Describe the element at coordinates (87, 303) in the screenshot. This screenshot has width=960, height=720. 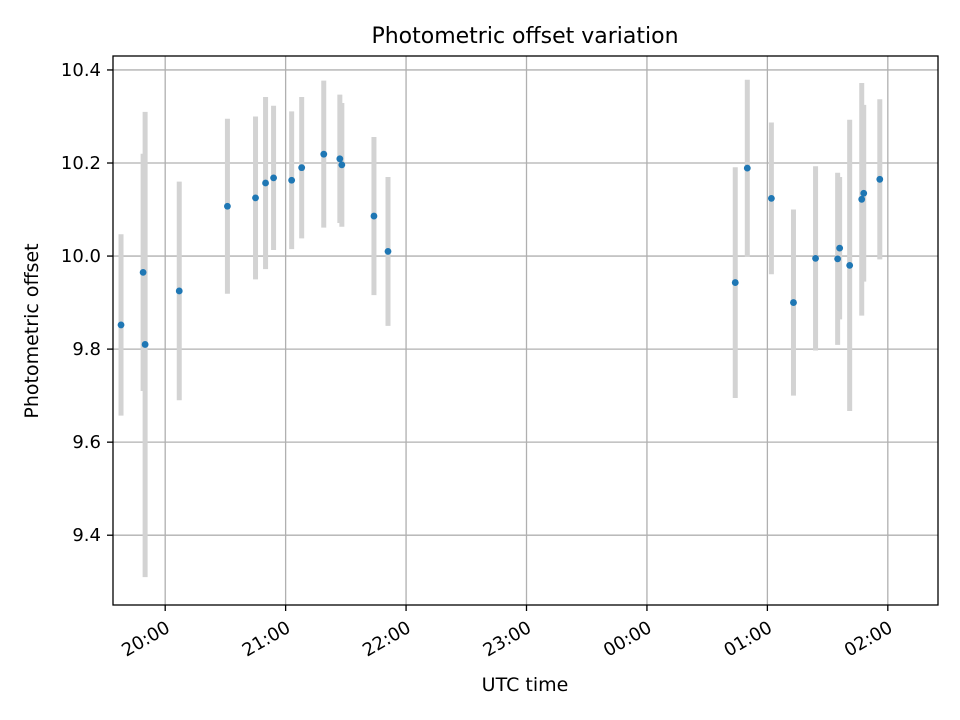
I see `y-axis: 9.4 9.6 9.8 10.0 10.2 10.4` at that location.